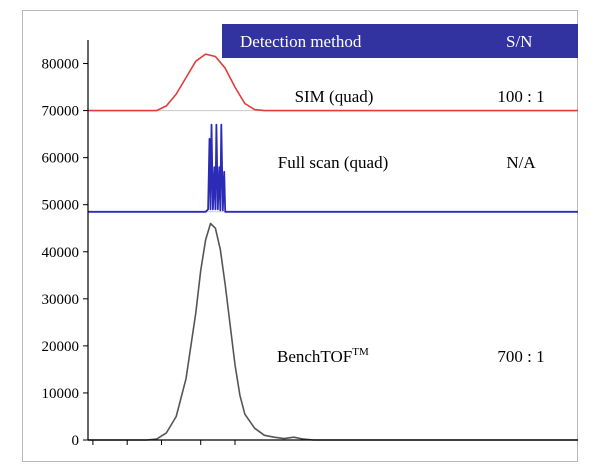 The width and height of the screenshot is (600, 470). I want to click on y-tick-label: 60000, so click(61, 159).